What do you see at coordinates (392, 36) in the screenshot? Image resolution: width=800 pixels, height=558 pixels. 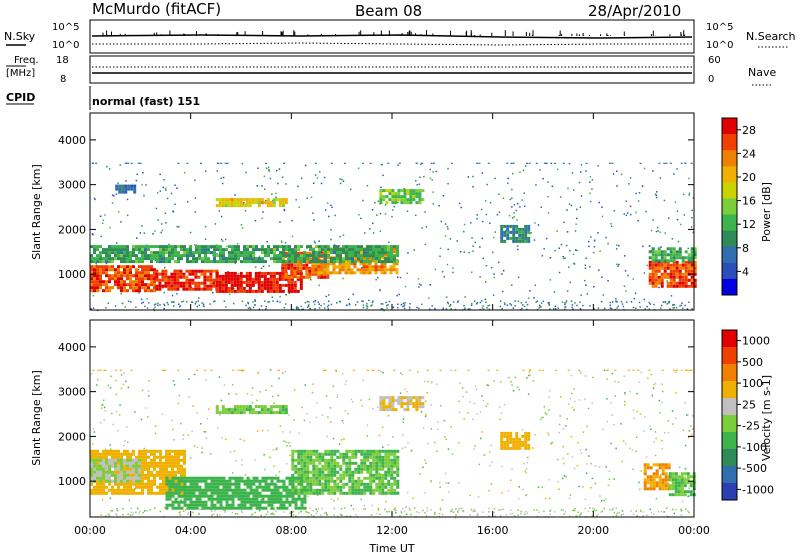 I see `nsky-panel` at bounding box center [392, 36].